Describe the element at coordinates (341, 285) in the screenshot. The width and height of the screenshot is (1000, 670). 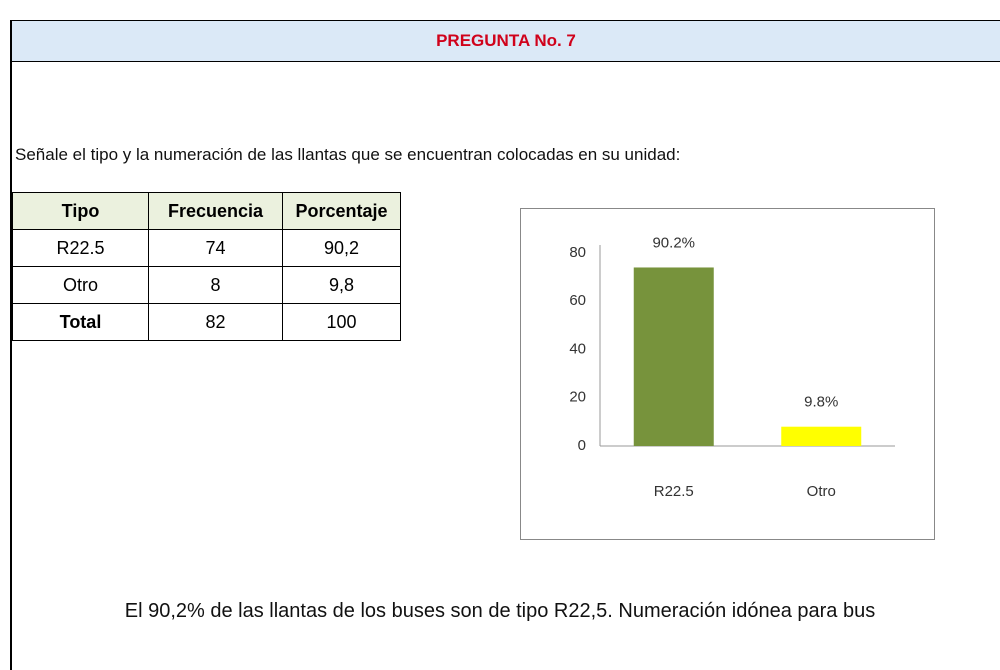
I see `cell: 9,8` at that location.